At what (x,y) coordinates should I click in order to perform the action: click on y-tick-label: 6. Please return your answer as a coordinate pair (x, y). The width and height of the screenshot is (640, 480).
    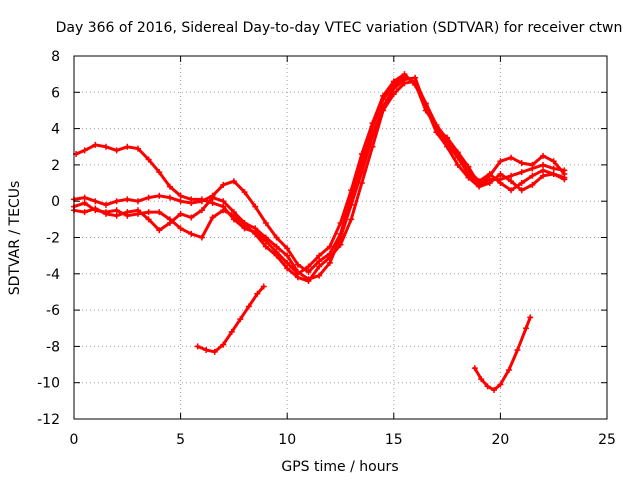
    Looking at the image, I should click on (55, 93).